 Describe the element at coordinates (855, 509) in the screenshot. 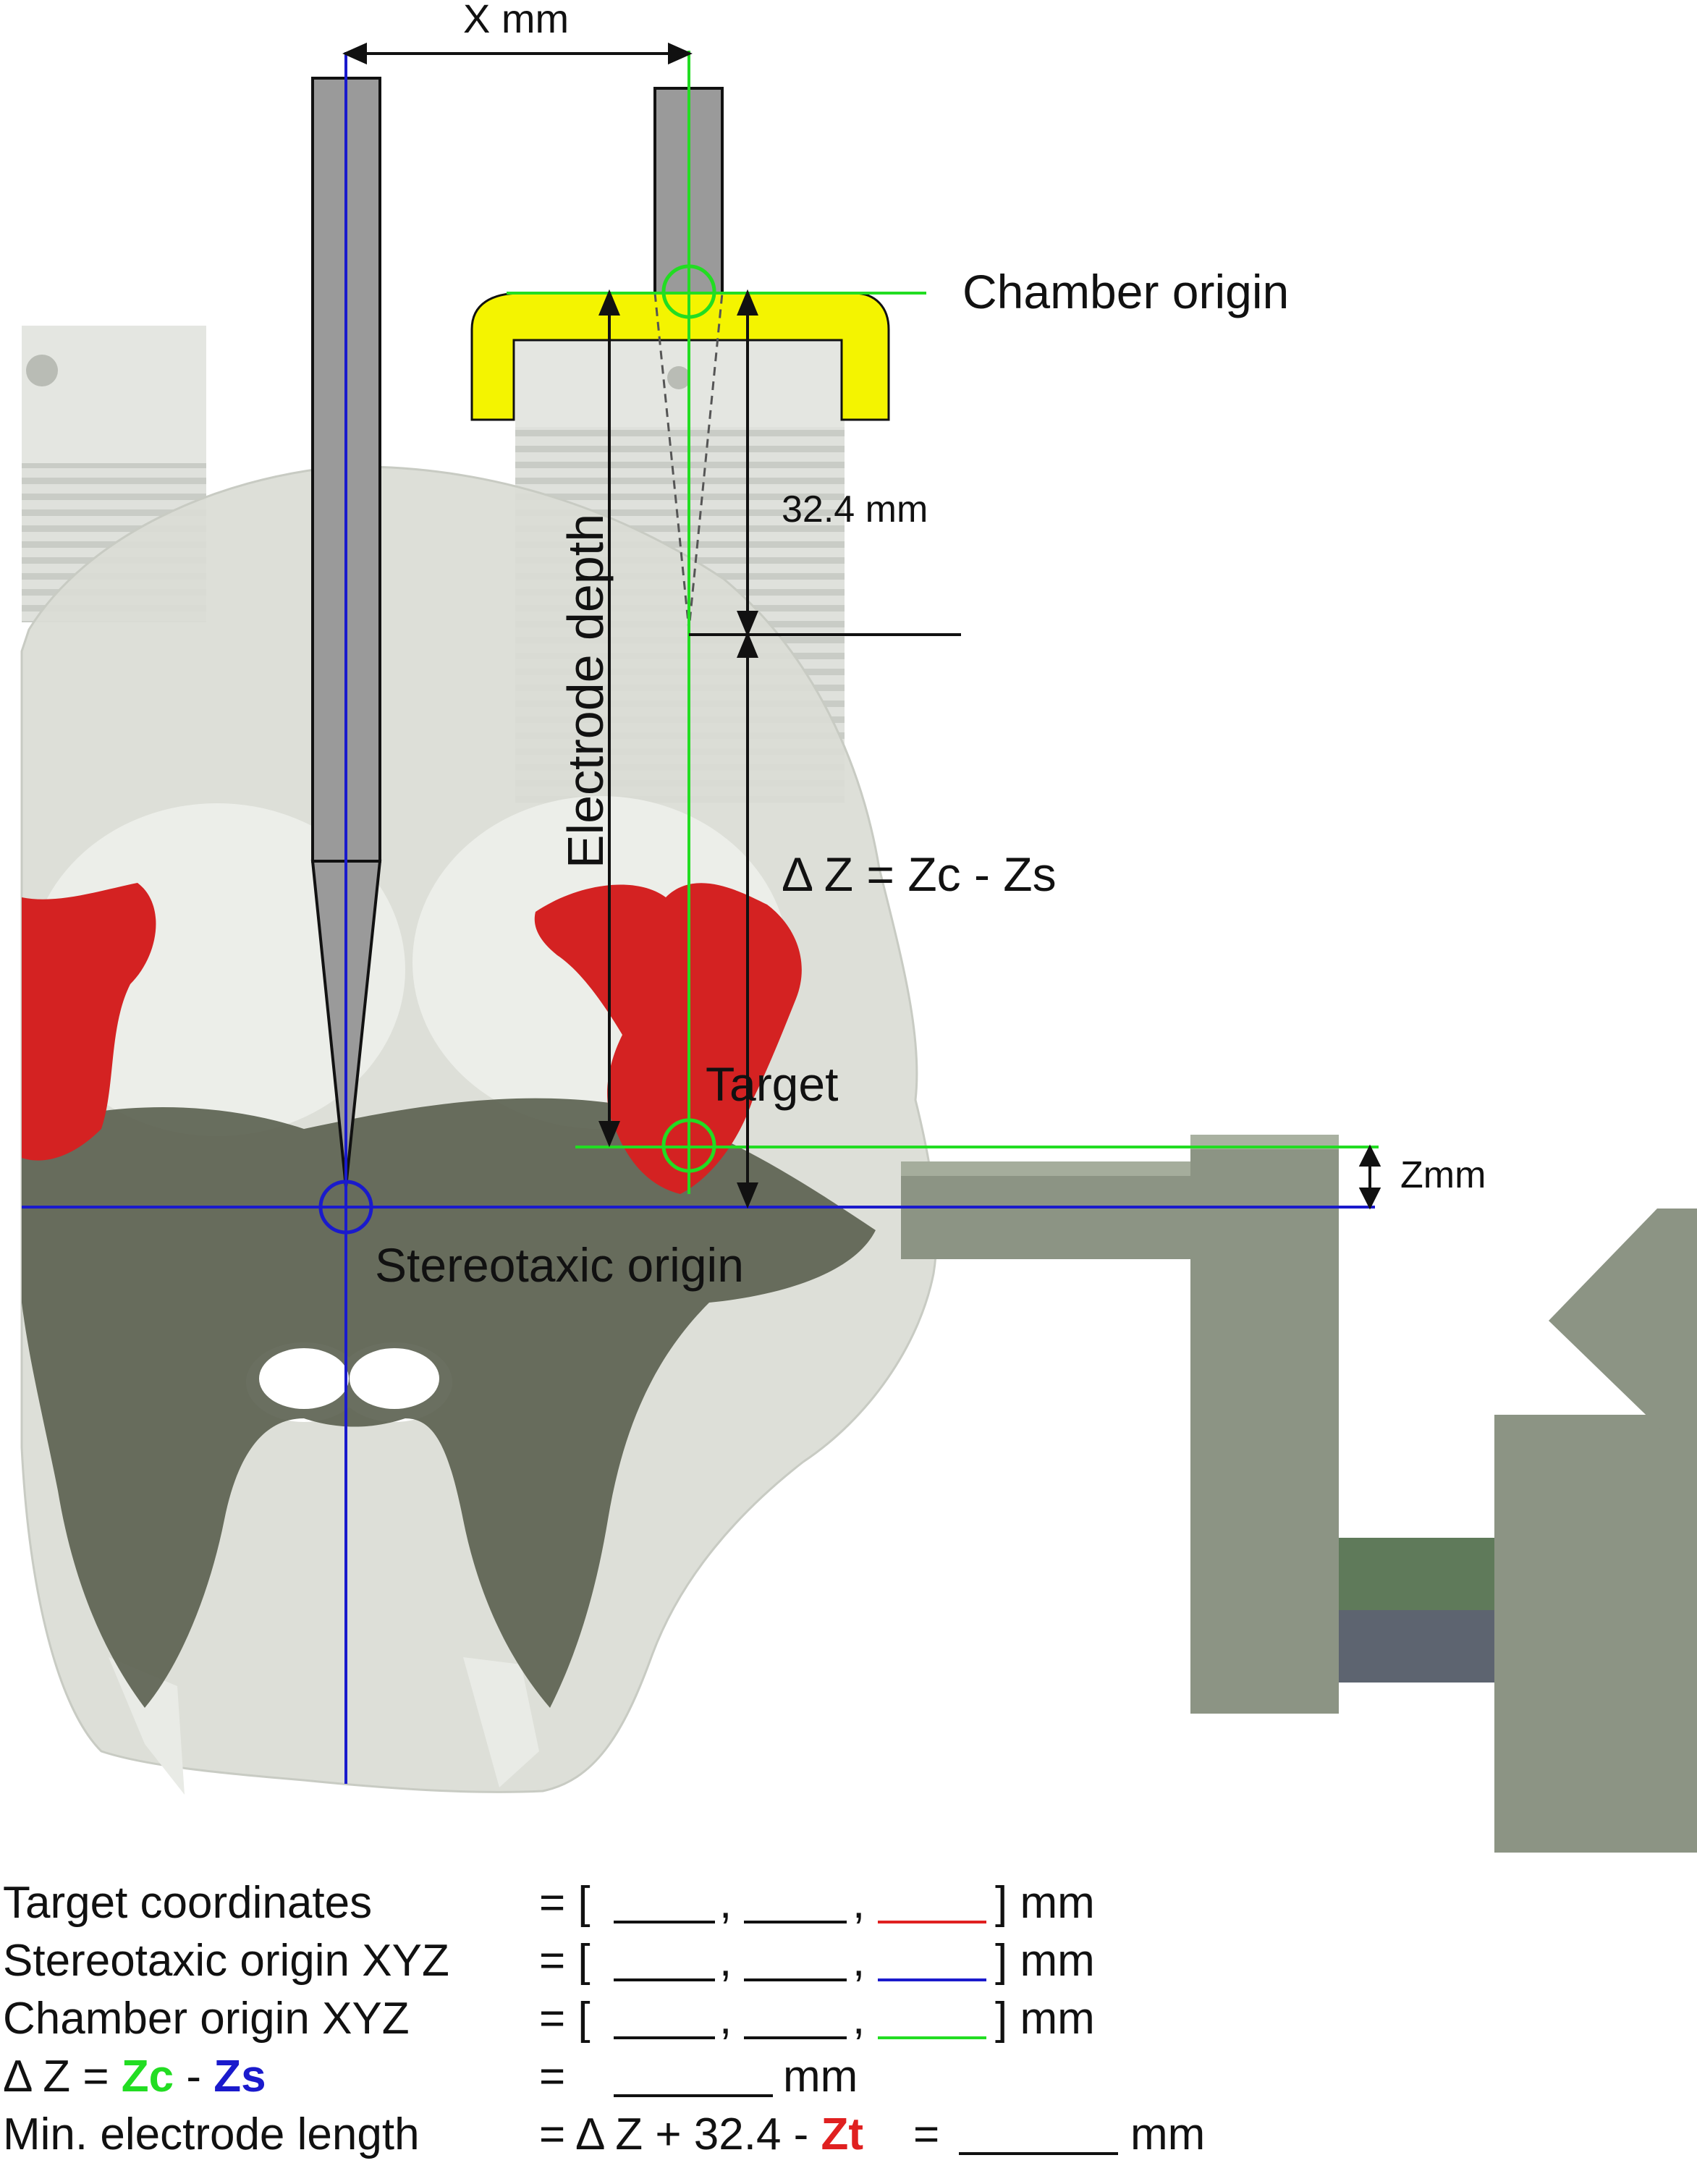

I see `offset-32-label: 32.4 mm` at that location.